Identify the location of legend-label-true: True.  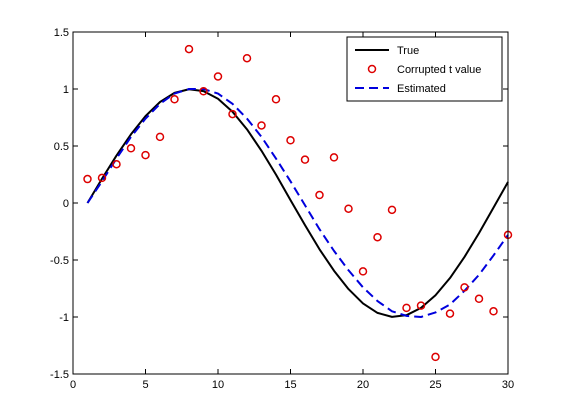
(408, 51).